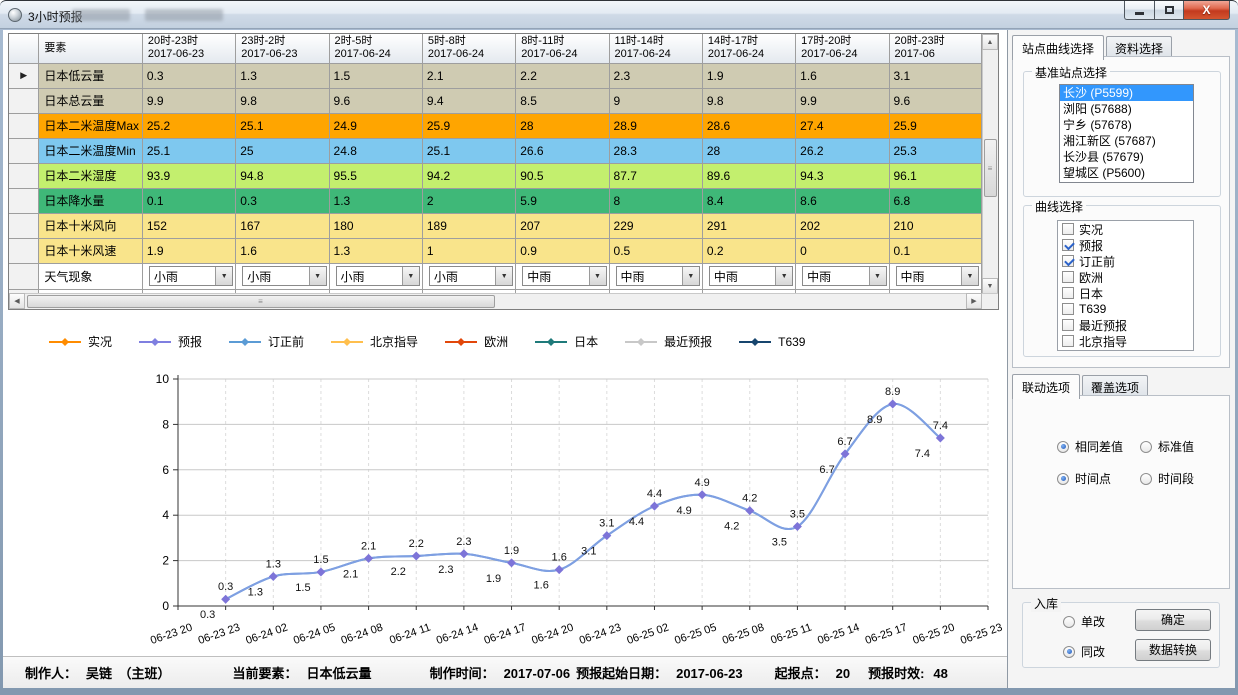 Image resolution: width=1238 pixels, height=695 pixels. I want to click on value-cell: 0.5, so click(656, 251).